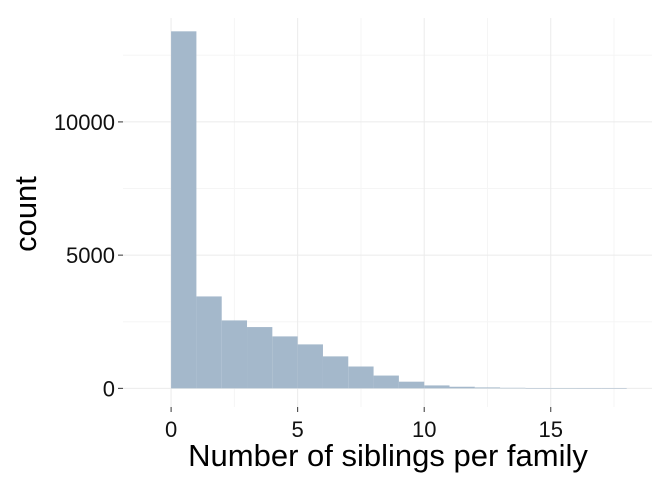 The height and width of the screenshot is (480, 672). I want to click on y-axis-ticks: 0 5000 10000, so click(88, 255).